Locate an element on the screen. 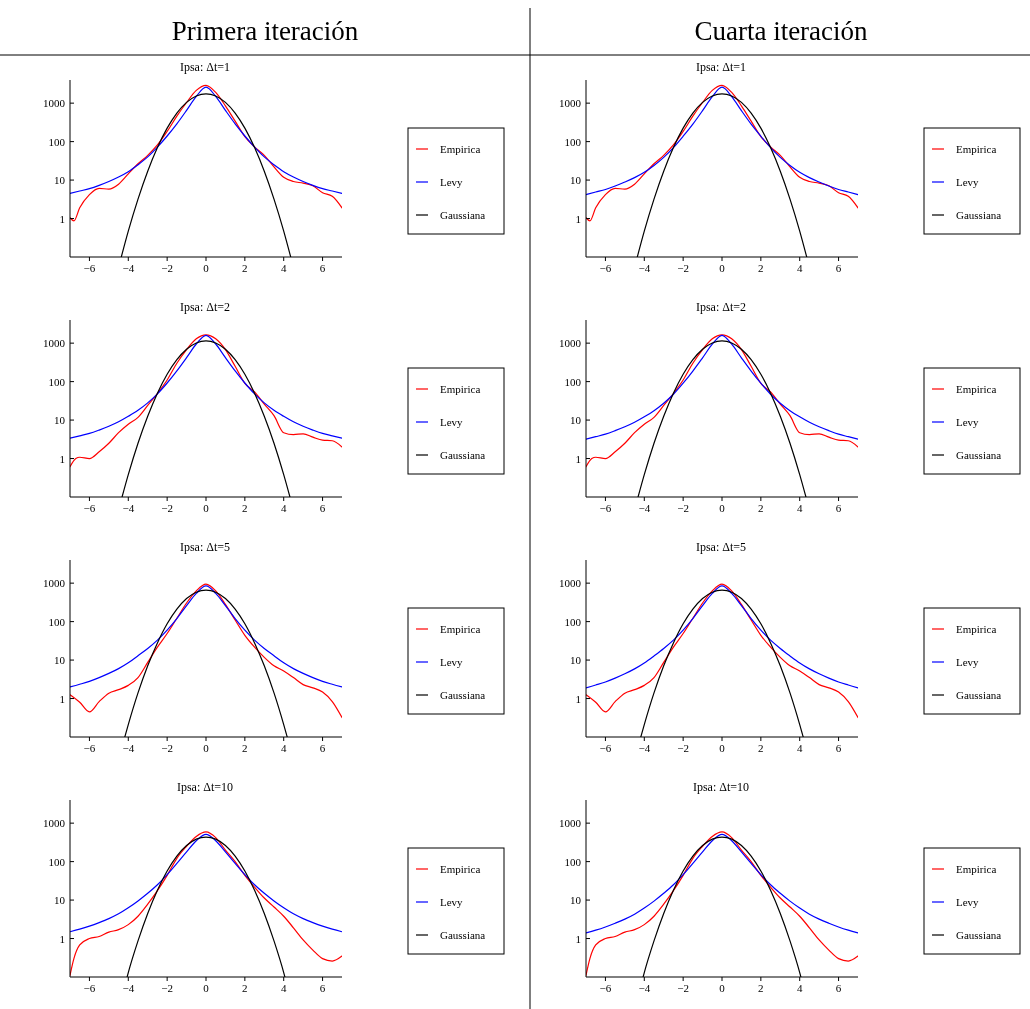  chart-title: Ipsa: Δt=5 is located at coordinates (205, 547).